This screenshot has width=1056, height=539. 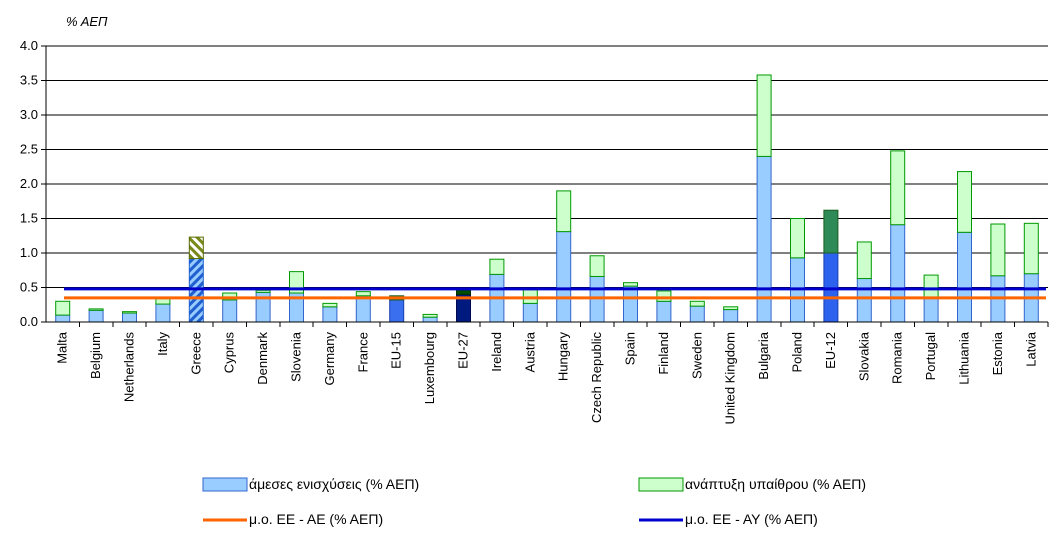 I want to click on x-tick-label: United Kingdom, so click(x=730, y=378).